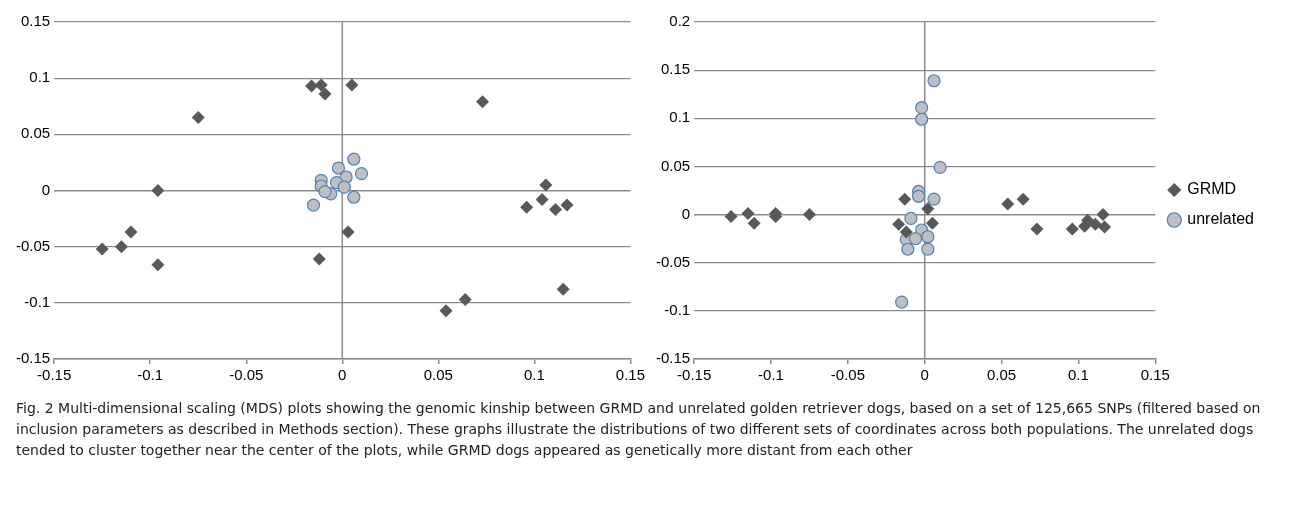  I want to click on legend-label: GRMD, so click(1212, 189).